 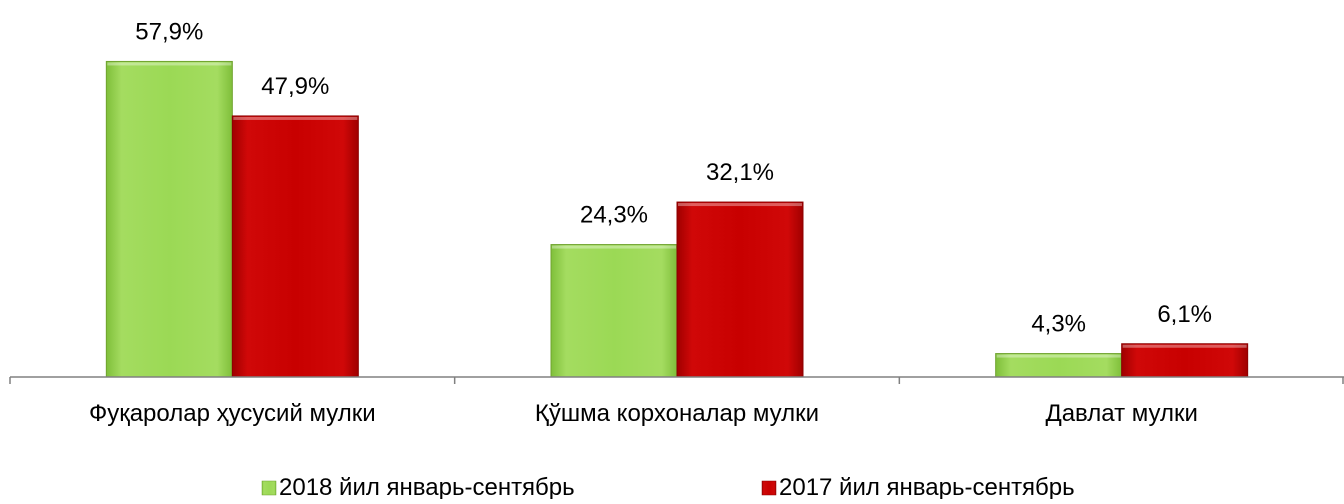 What do you see at coordinates (1058, 324) in the screenshot?
I see `data-label: 4,3%` at bounding box center [1058, 324].